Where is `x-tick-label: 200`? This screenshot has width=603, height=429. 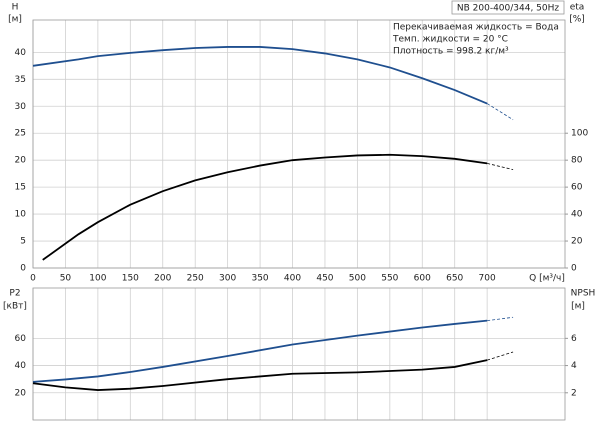
x-tick-label: 200 is located at coordinates (162, 279).